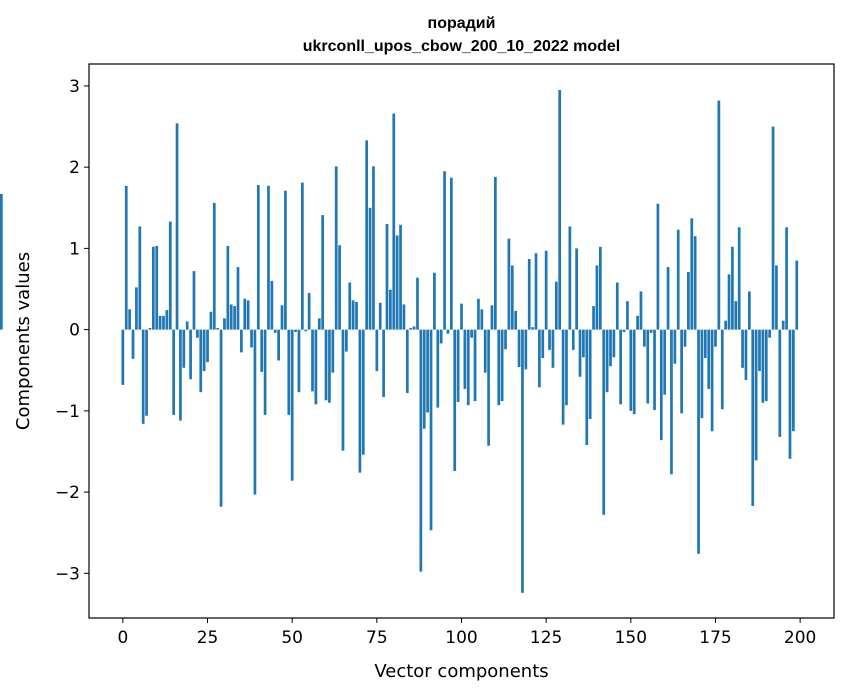 This screenshot has height=696, width=847. I want to click on y-tick-label: 3, so click(74, 87).